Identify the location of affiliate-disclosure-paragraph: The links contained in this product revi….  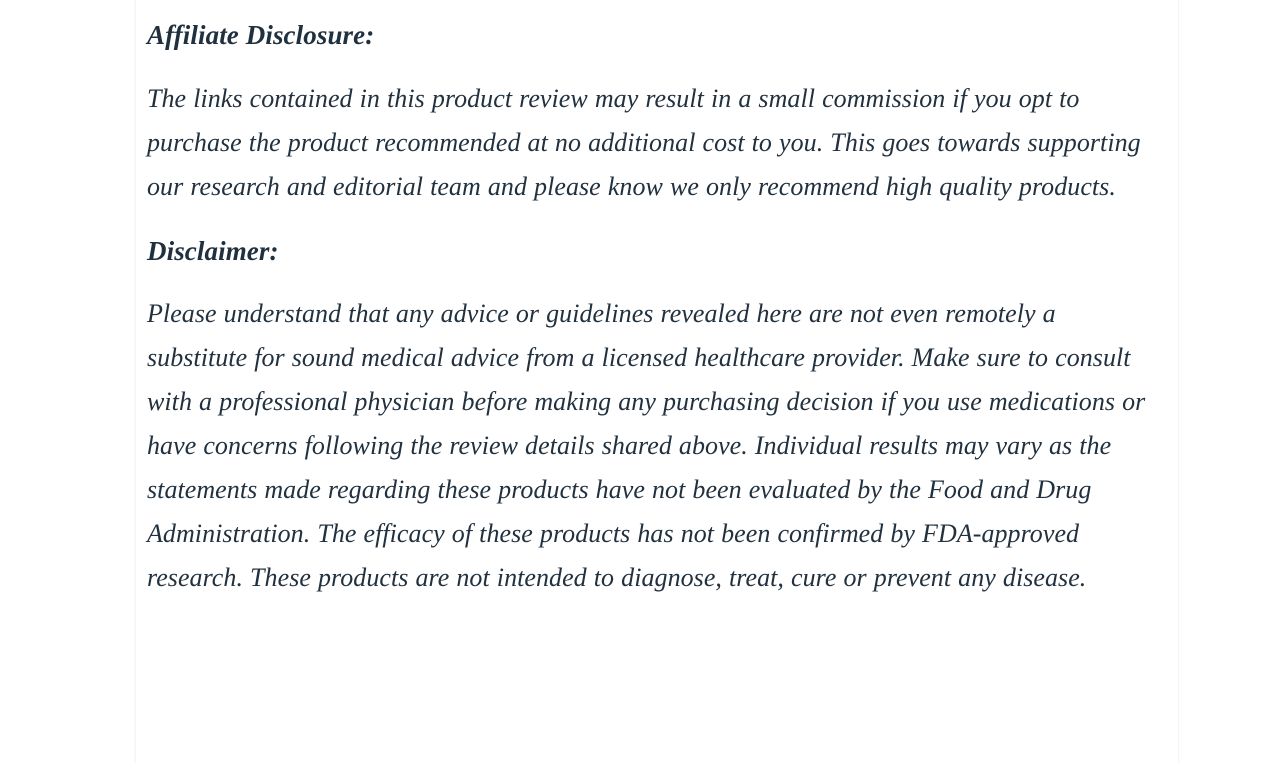
(644, 142).